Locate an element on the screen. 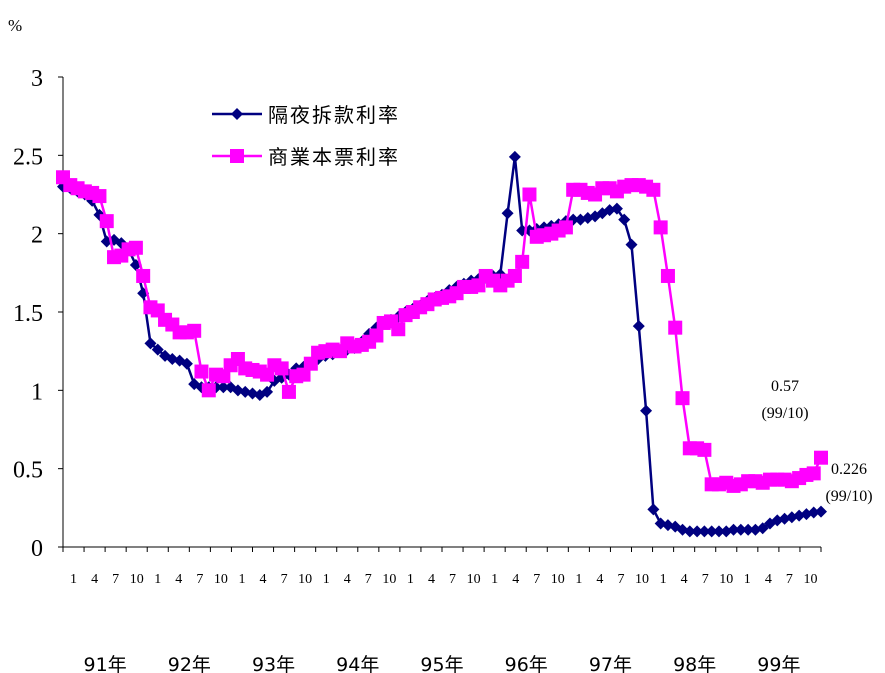 Image resolution: width=885 pixels, height=673 pixels. y-tick-label: 3 is located at coordinates (37, 79).